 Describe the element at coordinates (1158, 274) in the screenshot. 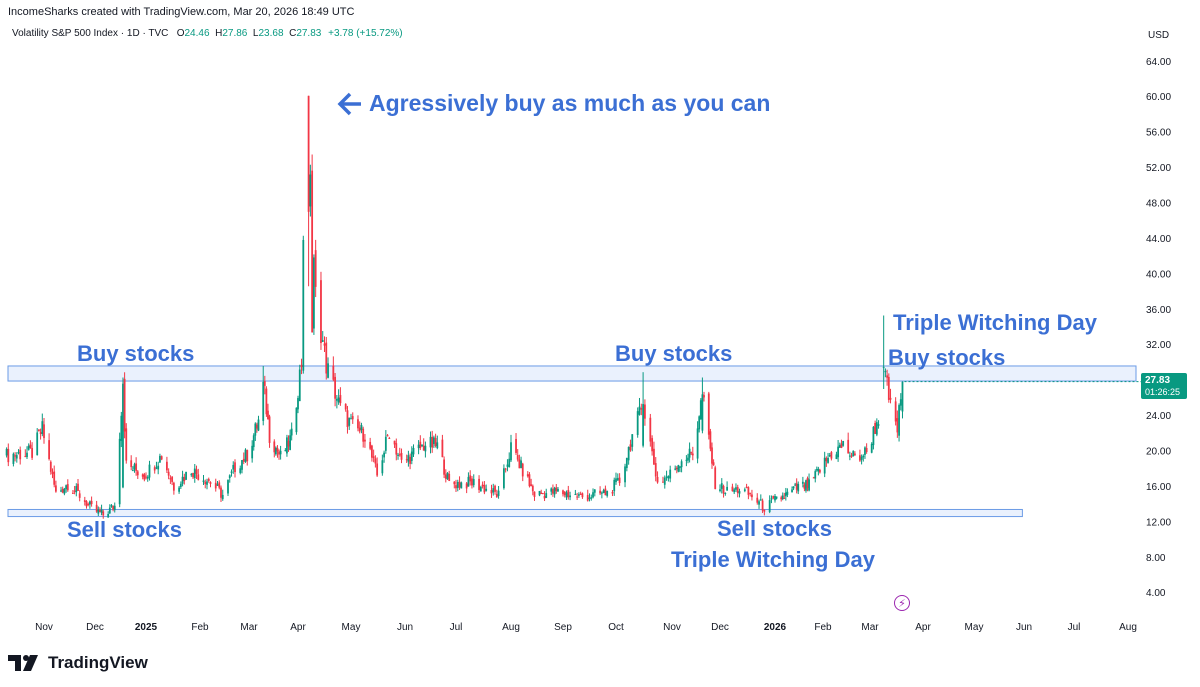

I see `y-tick-label: 40.00` at that location.